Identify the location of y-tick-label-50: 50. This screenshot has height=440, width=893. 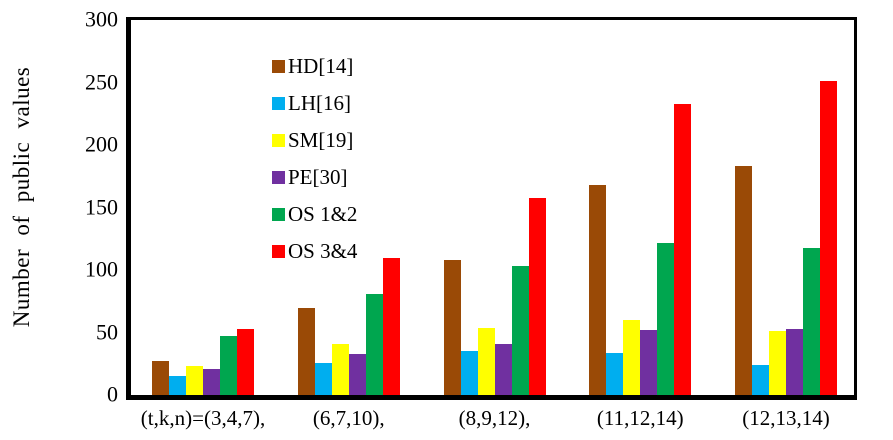
(107, 332).